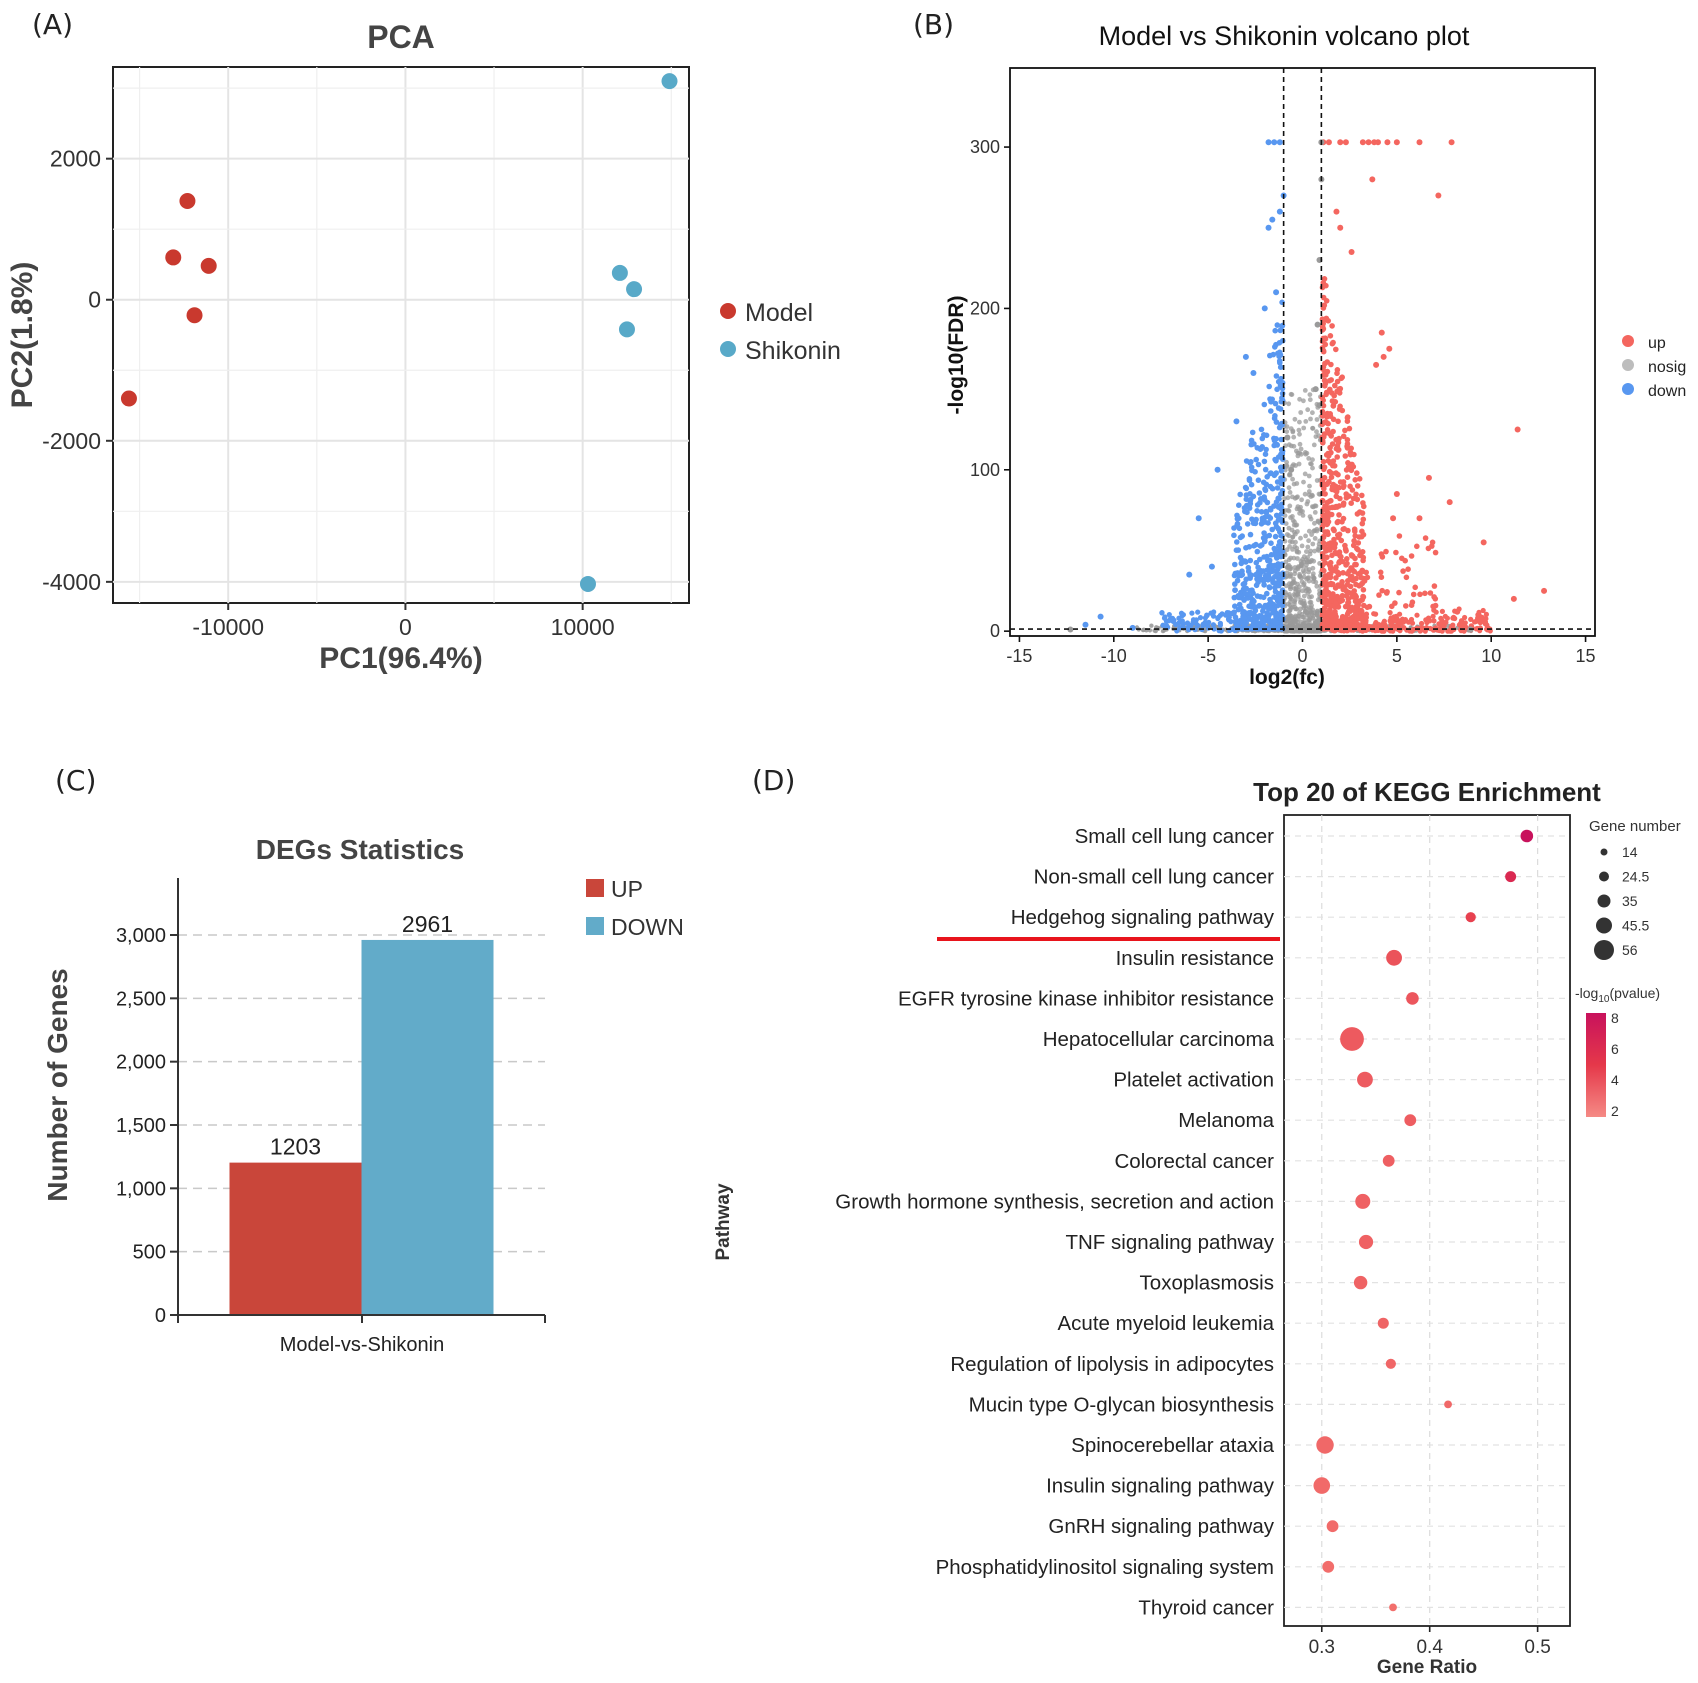 This screenshot has width=1698, height=1683. Describe the element at coordinates (669, 81) in the screenshot. I see `pca-point-shikonin` at that location.